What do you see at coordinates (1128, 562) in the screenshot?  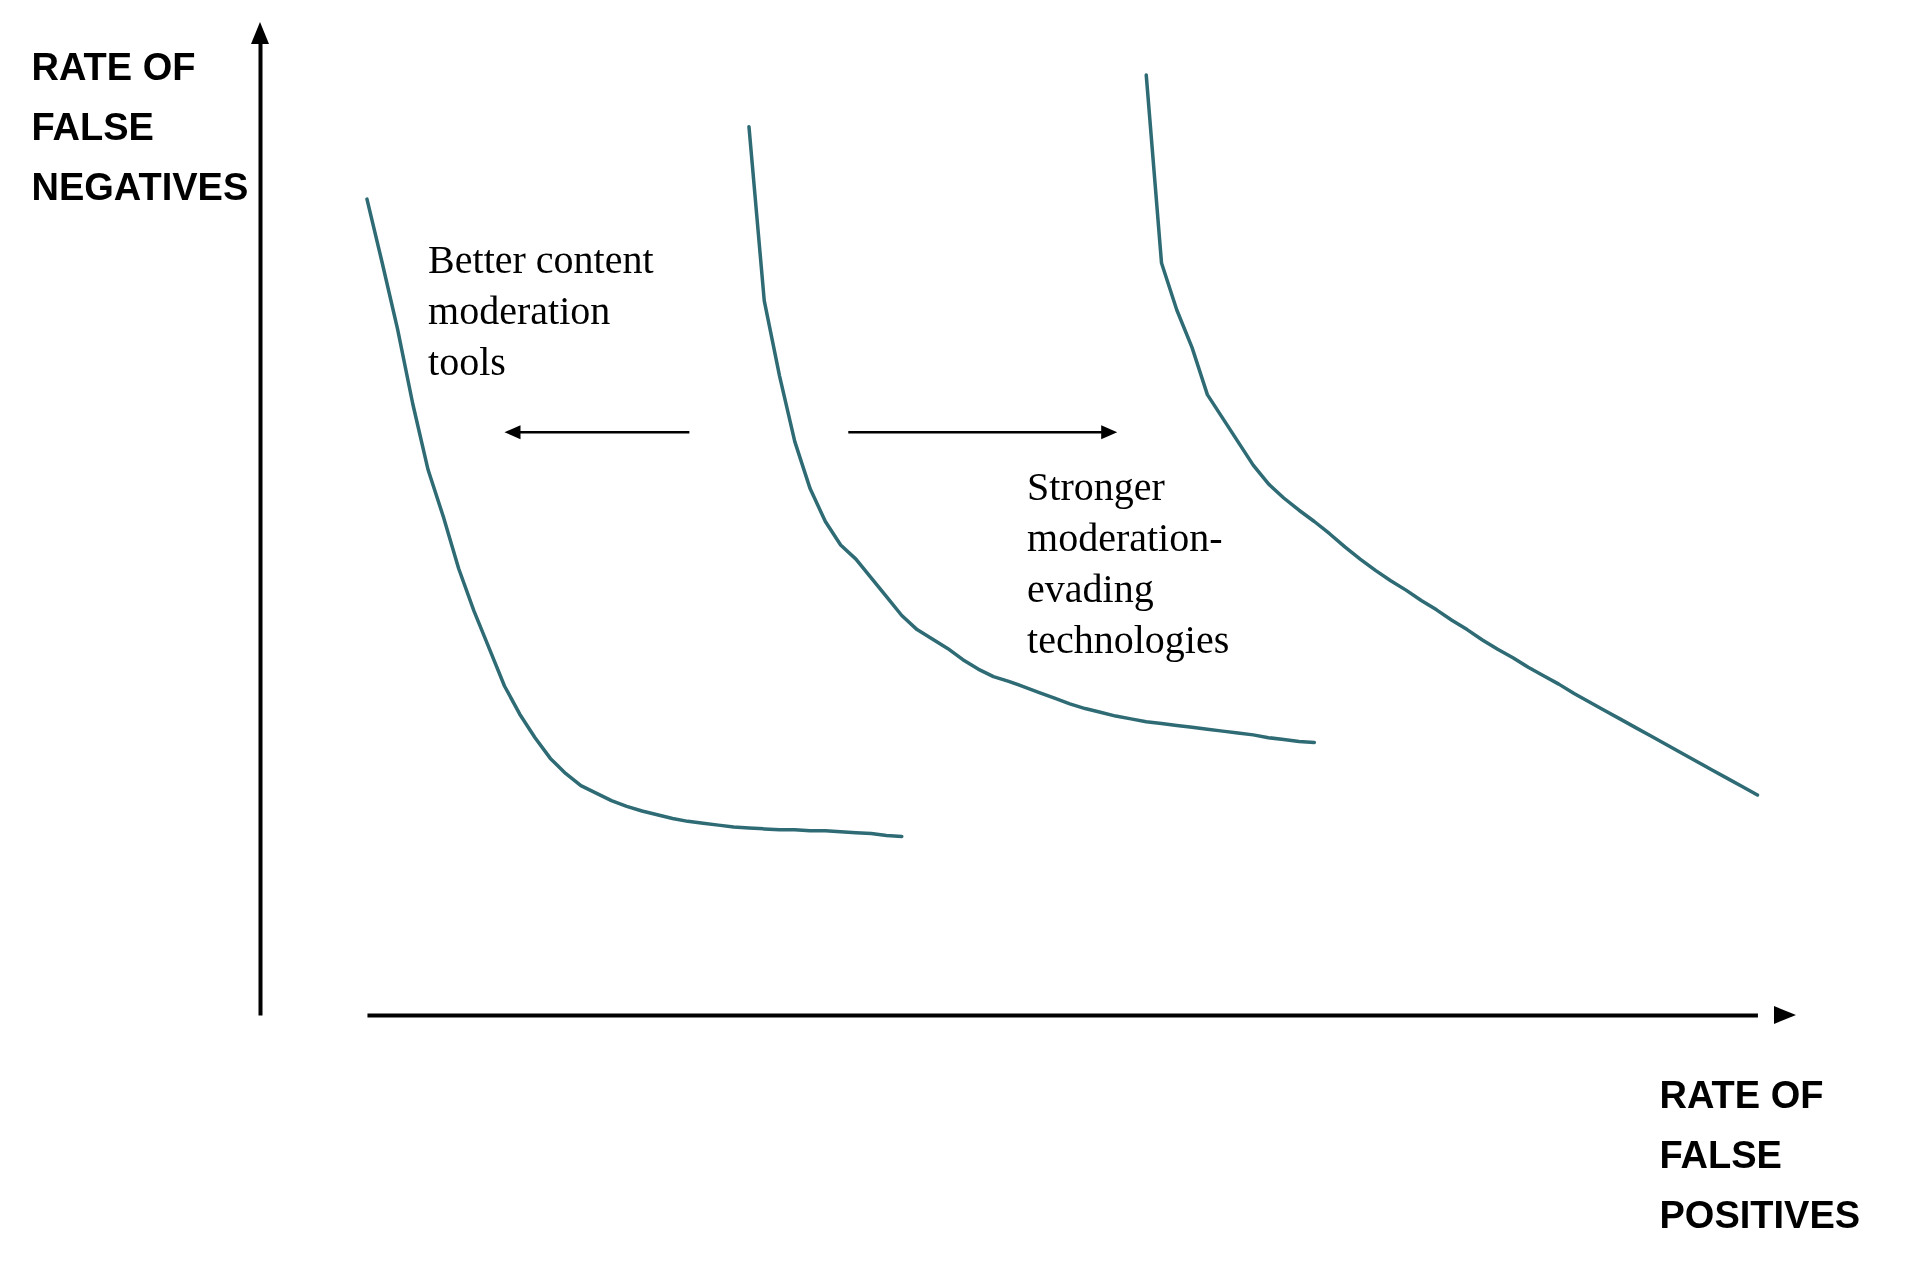 I see `annotation: Stronger moderation-evading technologies` at bounding box center [1128, 562].